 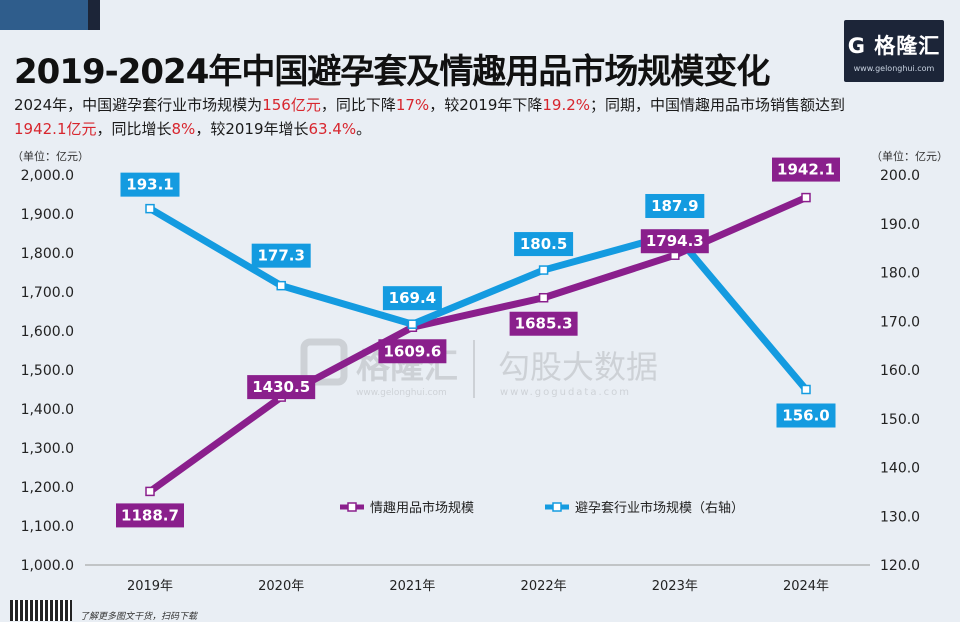 I want to click on x-axis-tick-label: 2021年, so click(x=412, y=586).